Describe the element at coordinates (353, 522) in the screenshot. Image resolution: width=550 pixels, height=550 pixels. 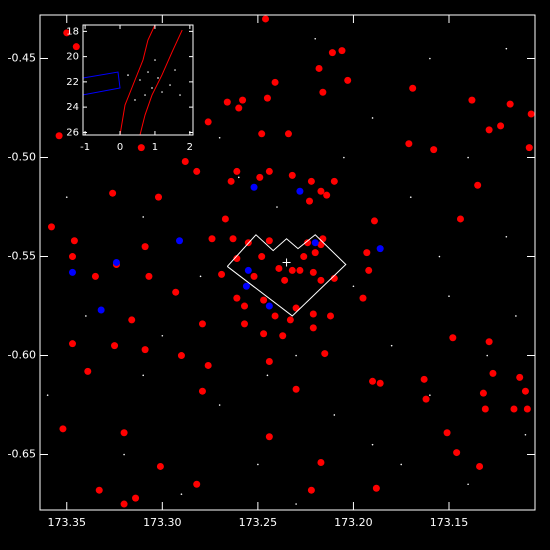
I see `x-tick-label: 173.20` at that location.